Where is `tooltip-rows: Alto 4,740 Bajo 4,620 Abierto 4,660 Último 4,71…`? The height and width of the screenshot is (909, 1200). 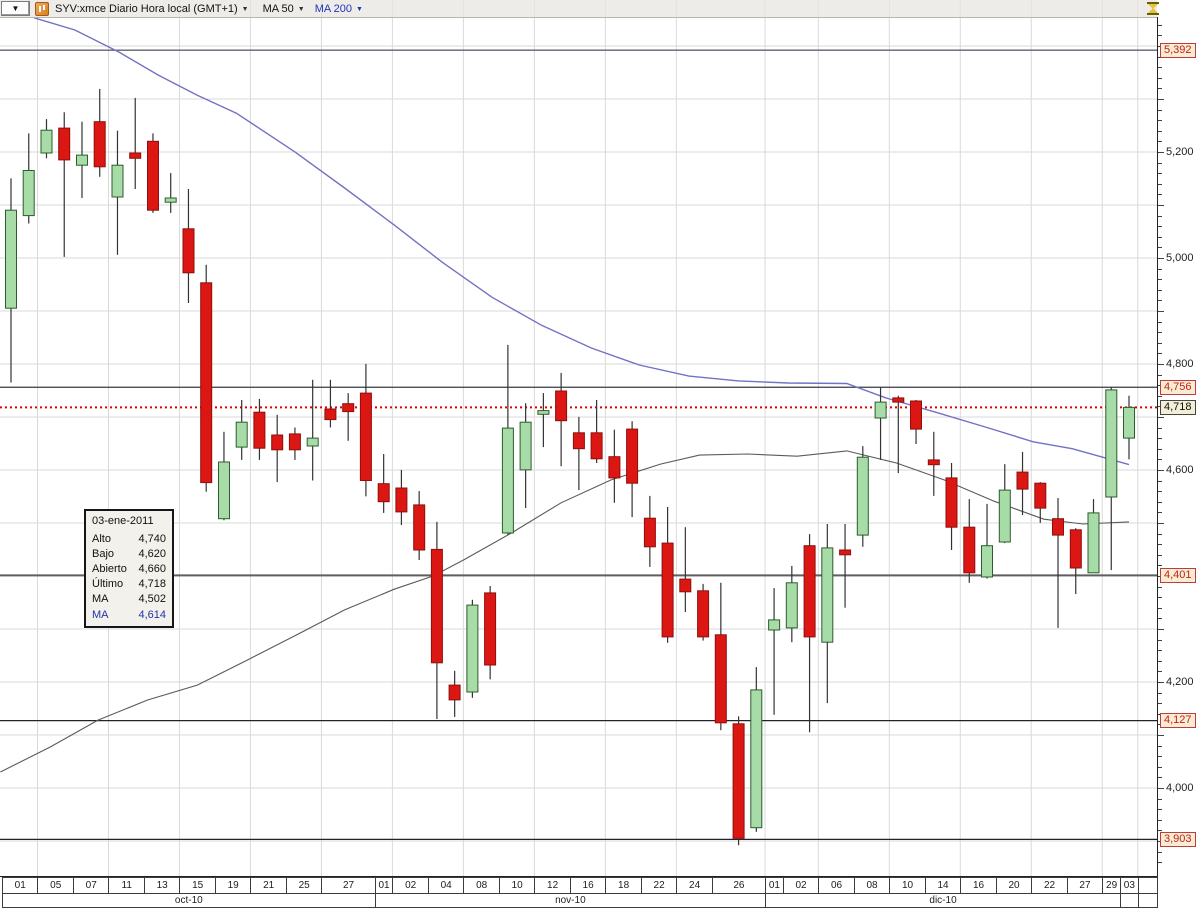 tooltip-rows: Alto 4,740 Bajo 4,620 Abierto 4,660 Último 4,71… is located at coordinates (129, 576).